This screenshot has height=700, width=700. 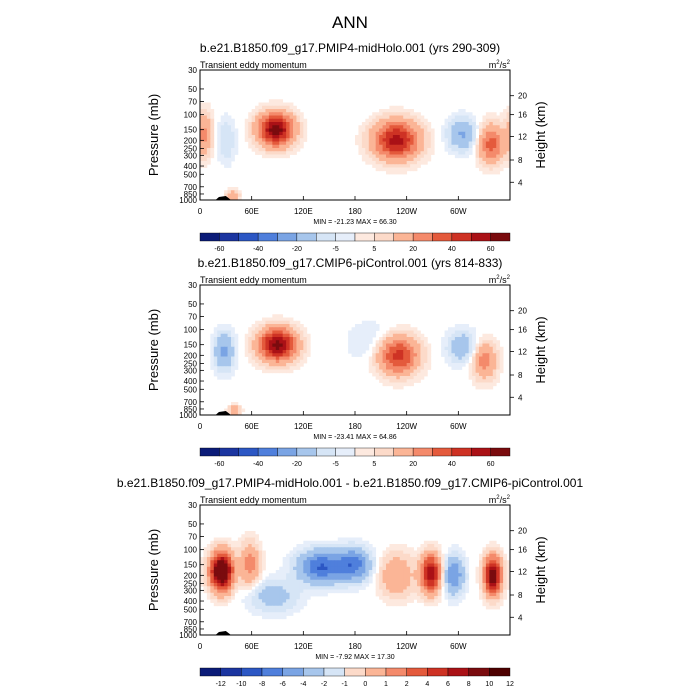 What do you see at coordinates (221, 684) in the screenshot?
I see `colorbar-label: -12` at bounding box center [221, 684].